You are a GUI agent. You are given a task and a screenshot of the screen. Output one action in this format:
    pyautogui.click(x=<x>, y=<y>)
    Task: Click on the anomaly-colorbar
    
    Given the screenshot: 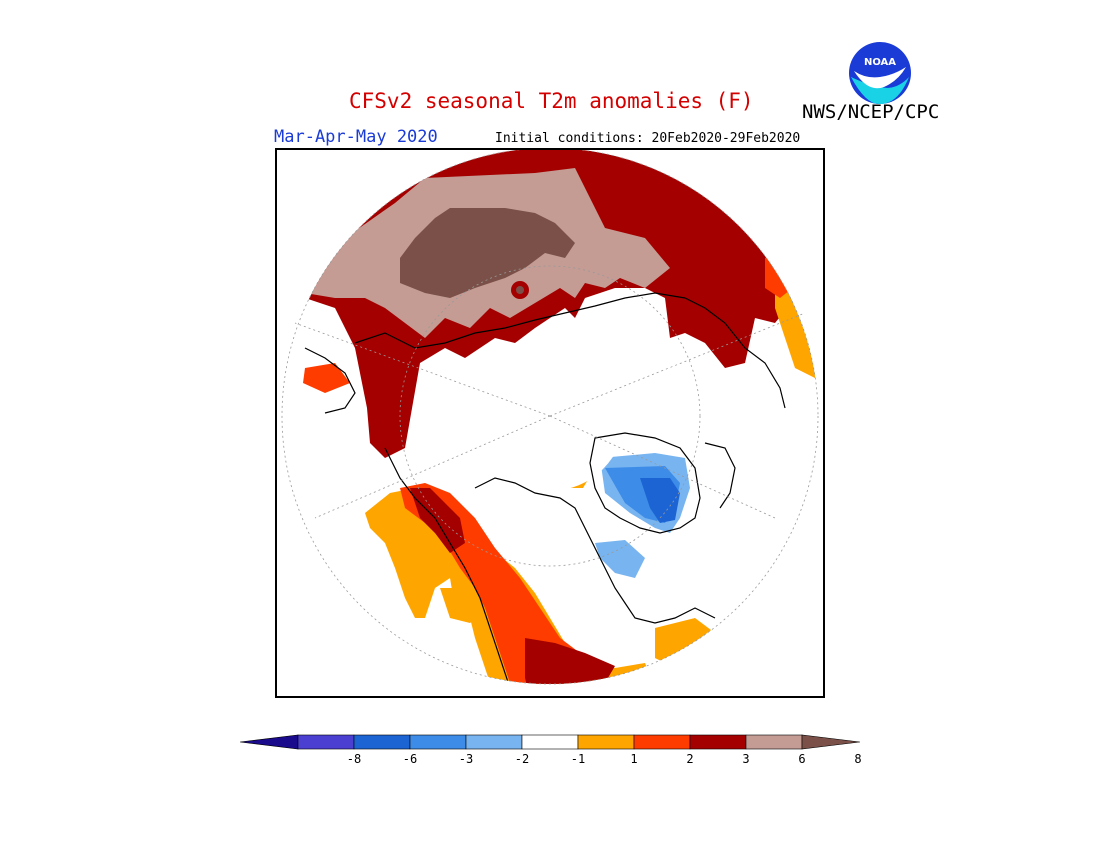 What is the action you would take?
    pyautogui.click(x=550, y=742)
    